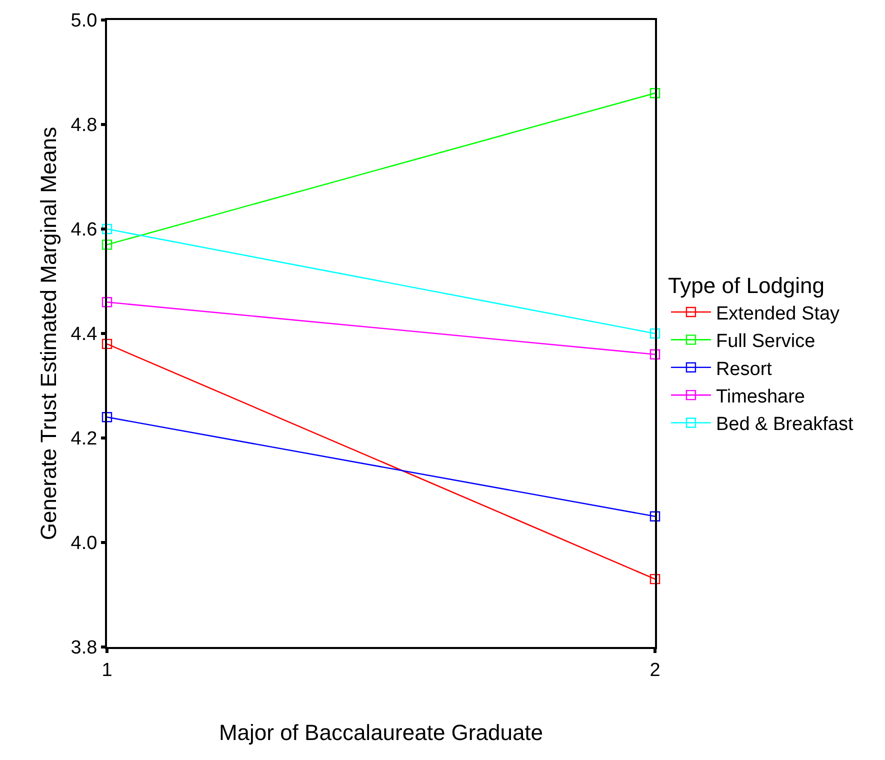 The image size is (885, 760). What do you see at coordinates (84, 439) in the screenshot?
I see `y-tick-label: 4.2` at bounding box center [84, 439].